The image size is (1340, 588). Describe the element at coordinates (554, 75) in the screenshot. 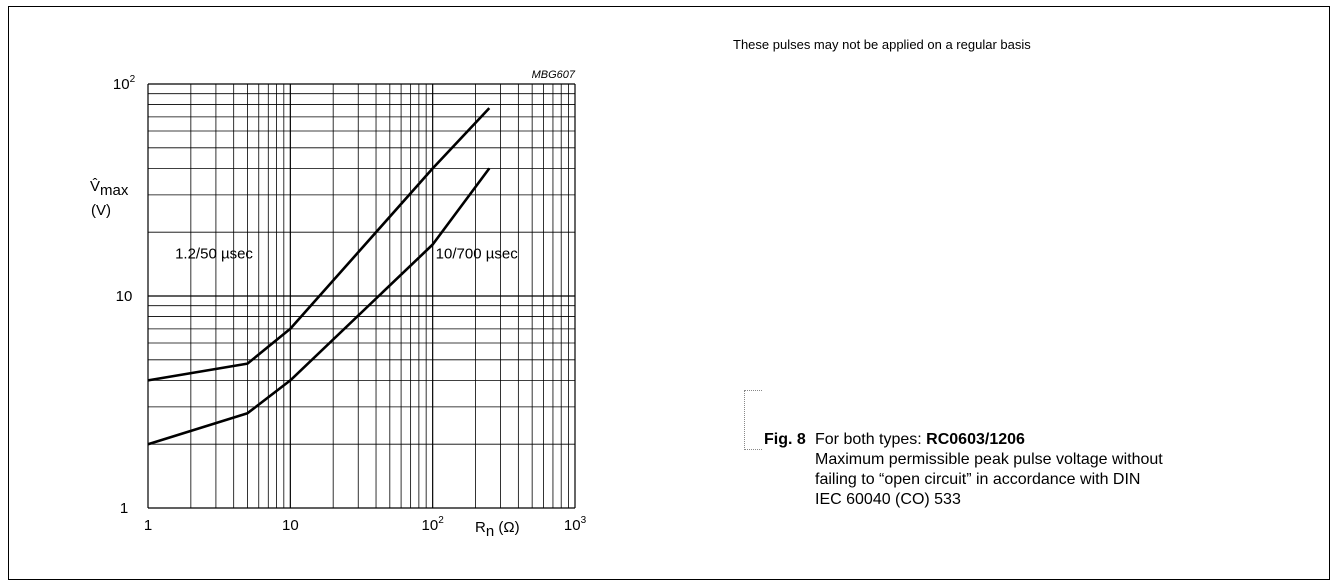

I see `chart-code: MBG607` at that location.